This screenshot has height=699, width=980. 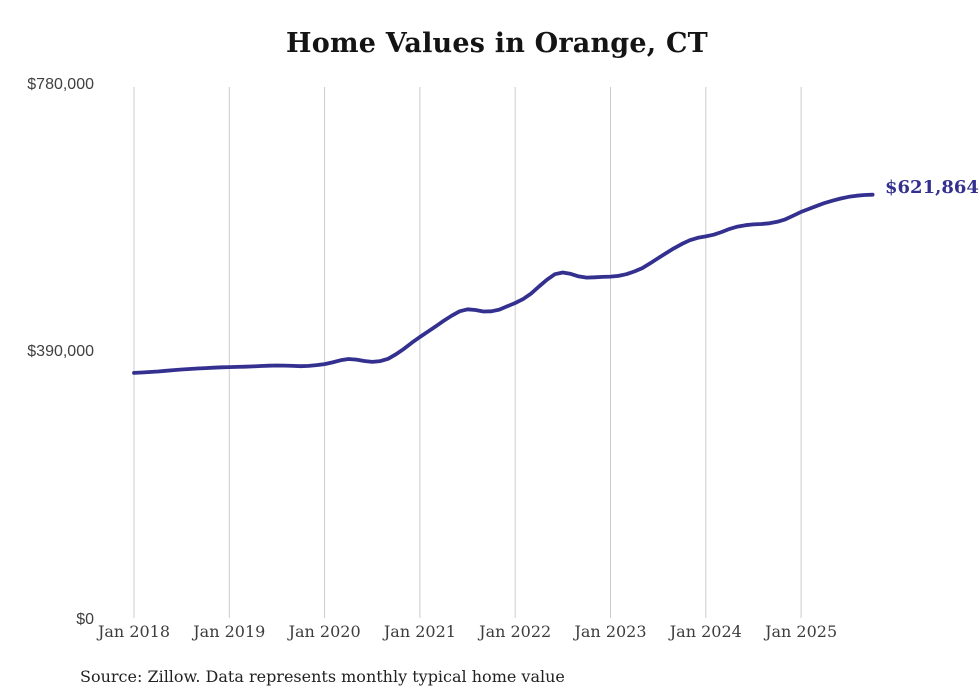 I want to click on chart-title: Home Values in Orange, CT, so click(x=497, y=43).